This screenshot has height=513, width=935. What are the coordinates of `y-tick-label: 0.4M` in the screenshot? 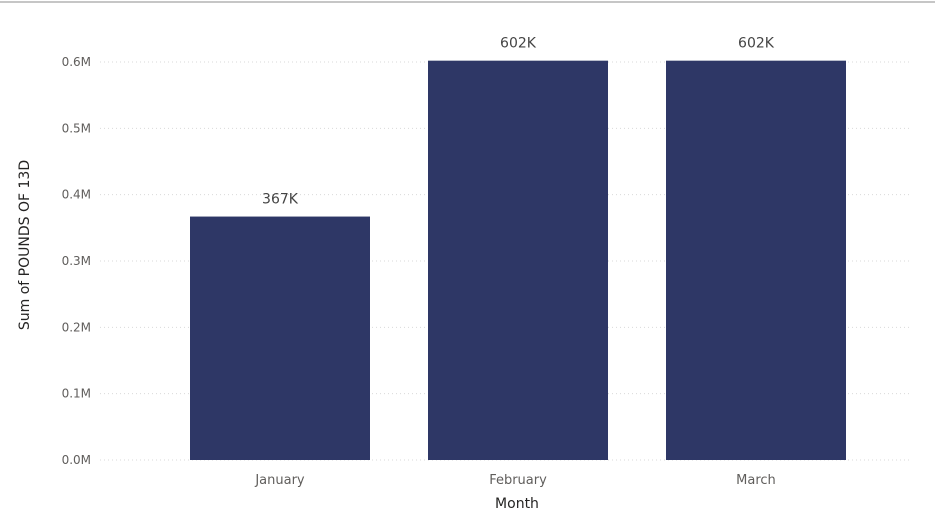 It's located at (76, 195).